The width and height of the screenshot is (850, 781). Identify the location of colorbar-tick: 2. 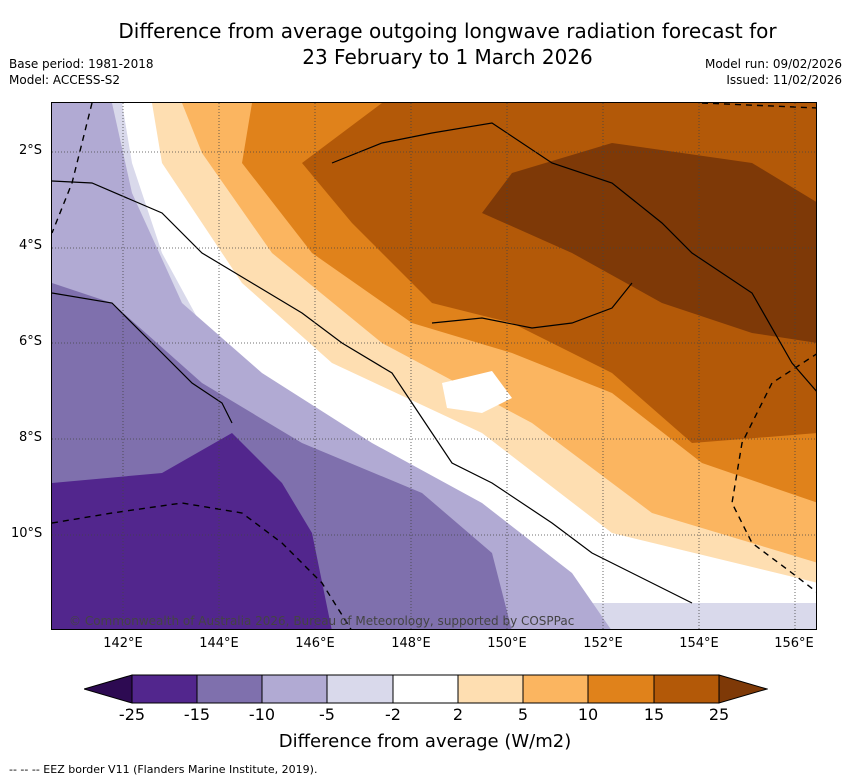
(458, 714).